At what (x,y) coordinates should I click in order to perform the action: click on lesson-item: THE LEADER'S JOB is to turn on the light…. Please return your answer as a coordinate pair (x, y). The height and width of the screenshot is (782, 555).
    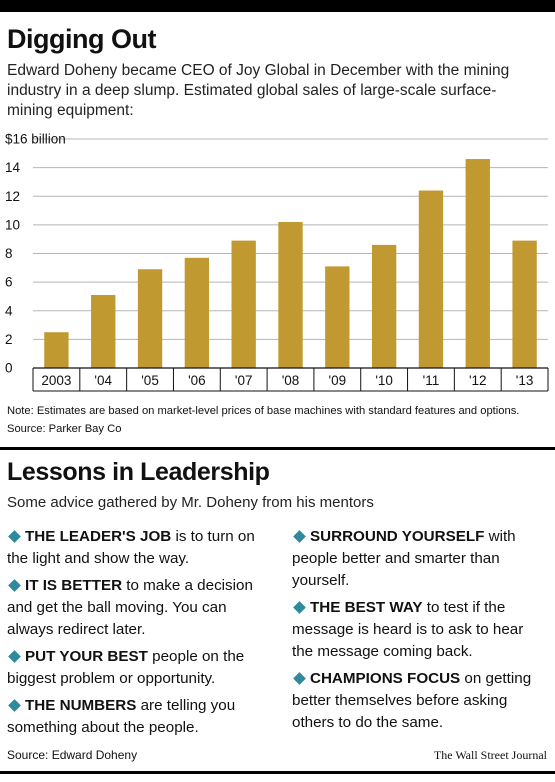
    Looking at the image, I should click on (142, 548).